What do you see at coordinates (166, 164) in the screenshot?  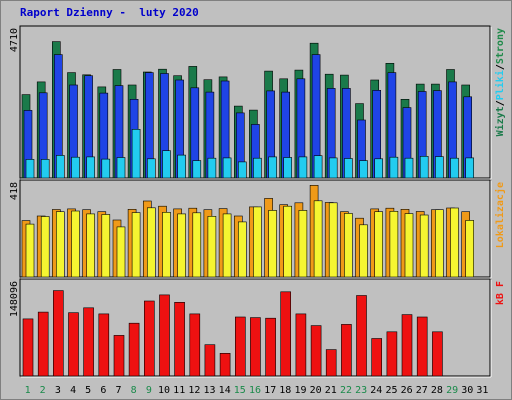 I see `bar-top-s2-d10` at bounding box center [166, 164].